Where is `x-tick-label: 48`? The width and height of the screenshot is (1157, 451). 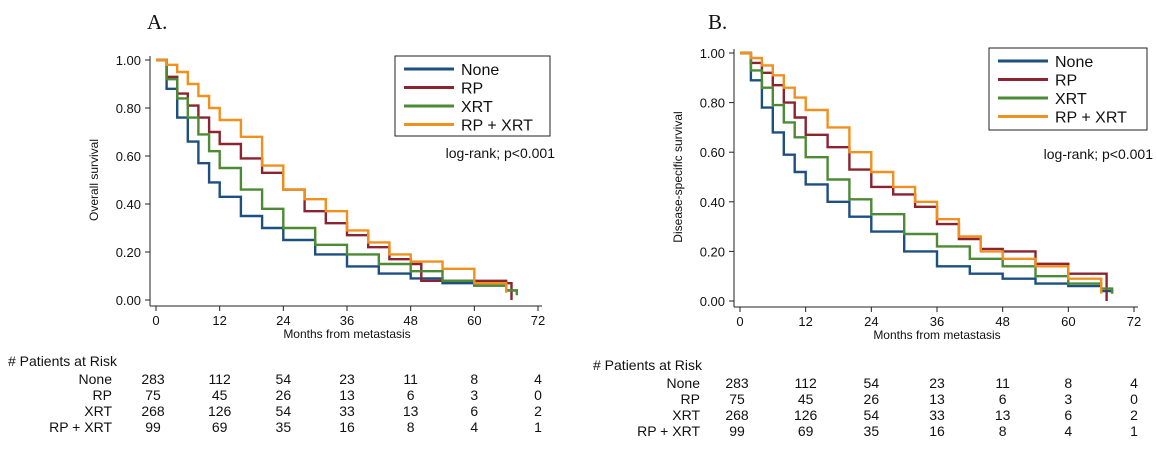 x-tick-label: 48 is located at coordinates (410, 320).